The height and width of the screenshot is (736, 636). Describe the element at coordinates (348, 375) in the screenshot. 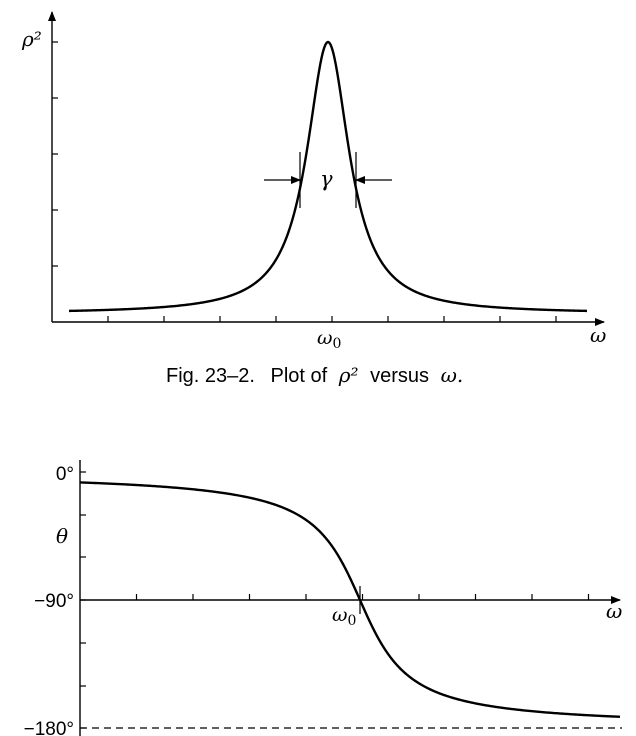

I see `caption-symbol: ρ²` at that location.